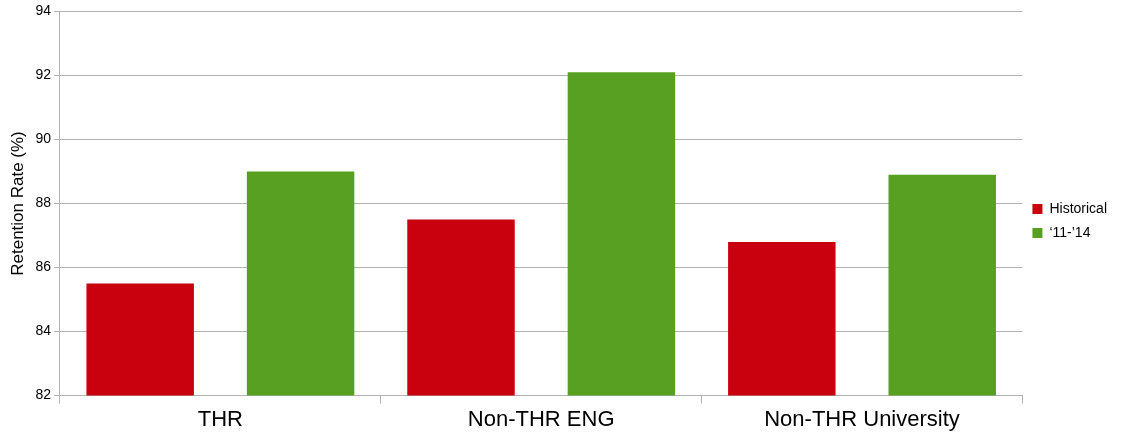  What do you see at coordinates (541, 418) in the screenshot?
I see `x-tick-label: Non-THR ENG` at bounding box center [541, 418].